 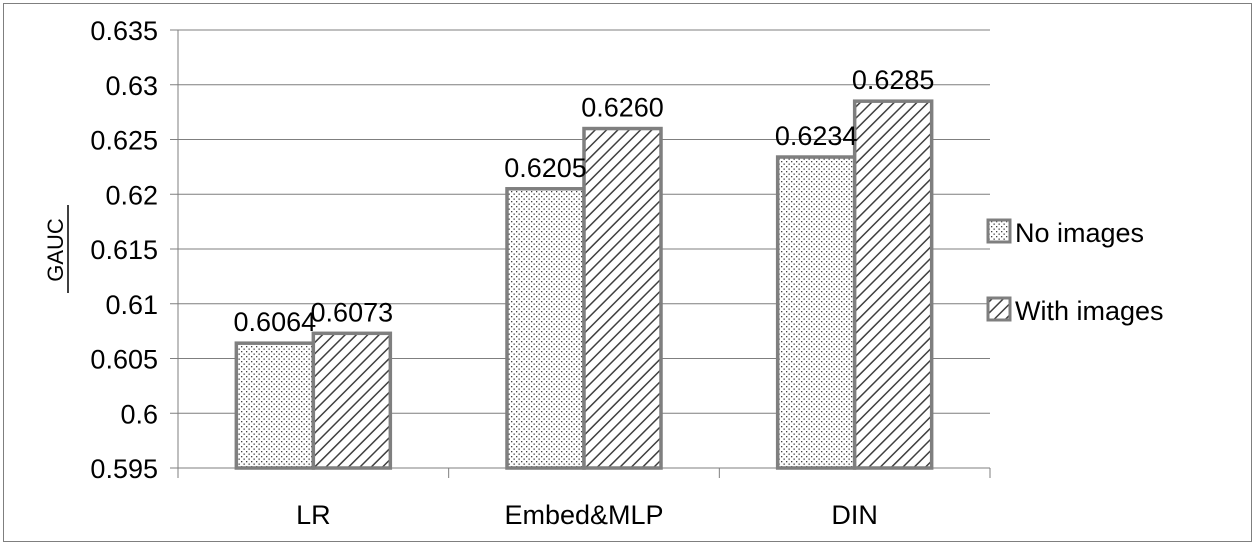 I want to click on y-axis-title: GAUC, so click(x=55, y=250).